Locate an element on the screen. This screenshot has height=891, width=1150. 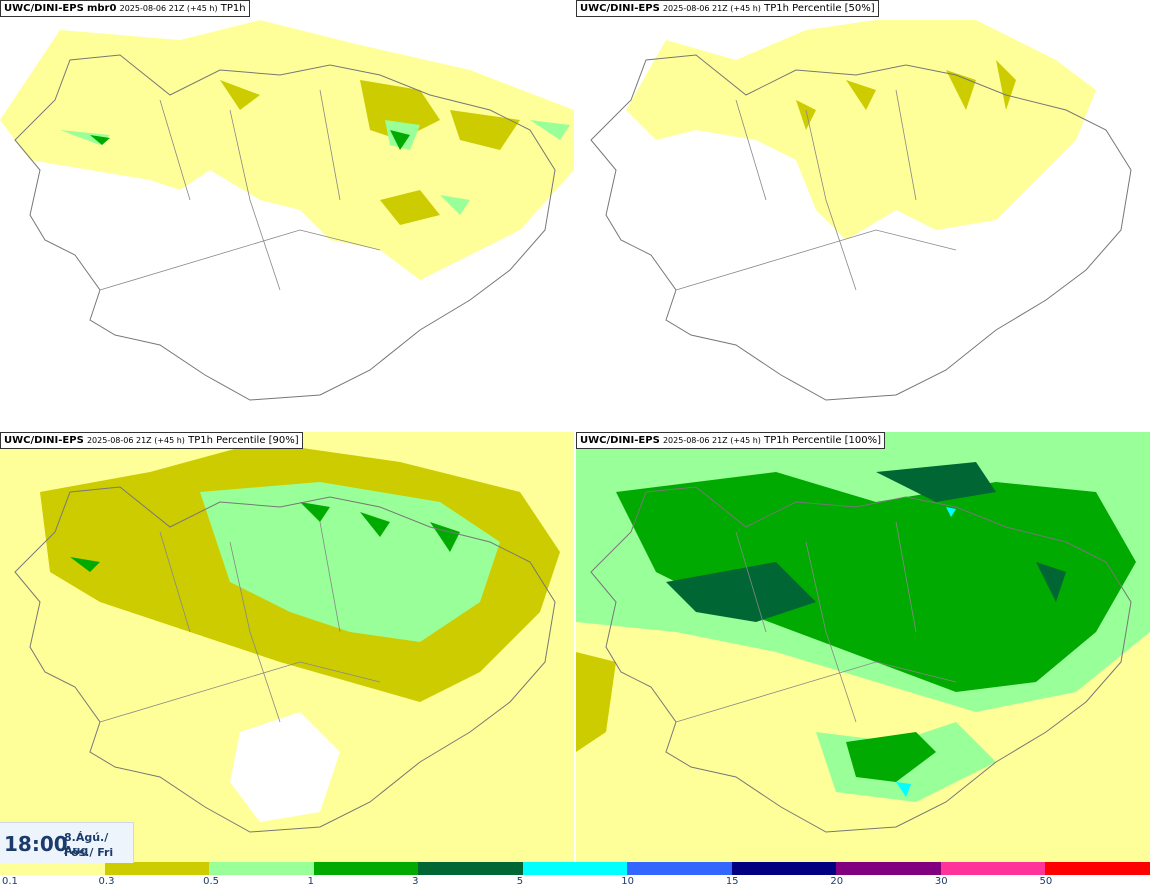
legend-tick-label: 3 is located at coordinates (415, 881).